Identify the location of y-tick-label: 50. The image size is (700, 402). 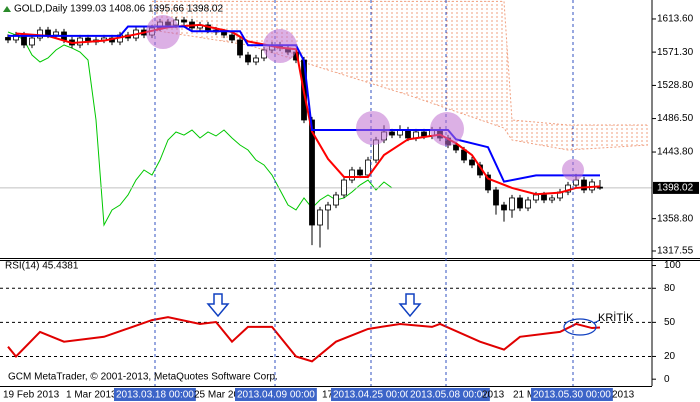
(670, 322).